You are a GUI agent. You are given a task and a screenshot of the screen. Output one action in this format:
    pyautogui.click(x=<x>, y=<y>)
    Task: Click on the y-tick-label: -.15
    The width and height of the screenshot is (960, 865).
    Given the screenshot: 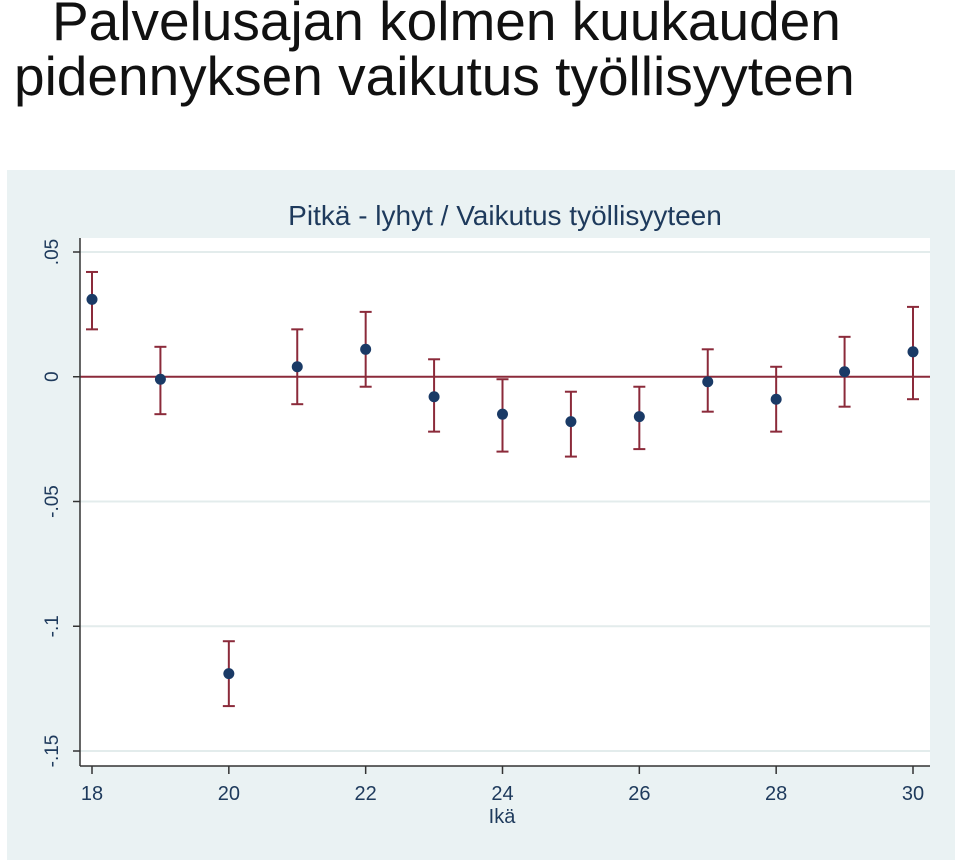 What is the action you would take?
    pyautogui.click(x=52, y=751)
    